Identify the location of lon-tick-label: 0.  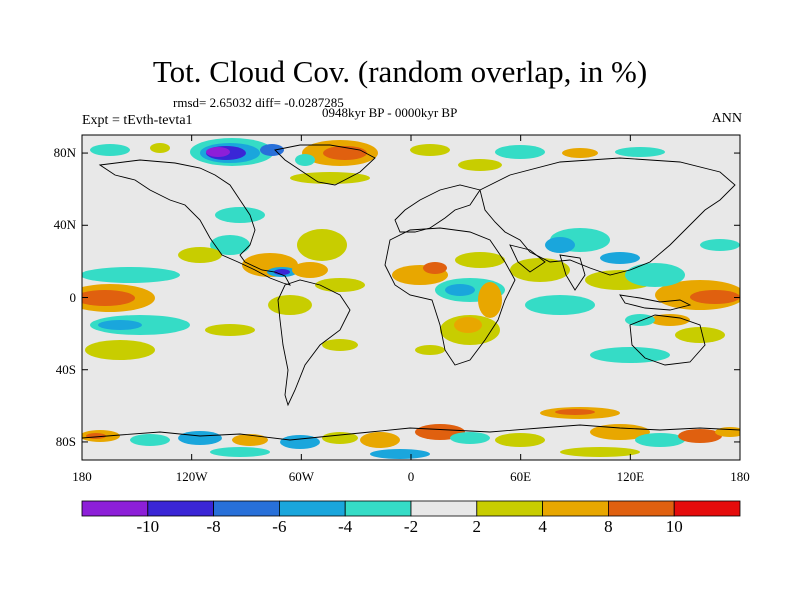
(411, 476).